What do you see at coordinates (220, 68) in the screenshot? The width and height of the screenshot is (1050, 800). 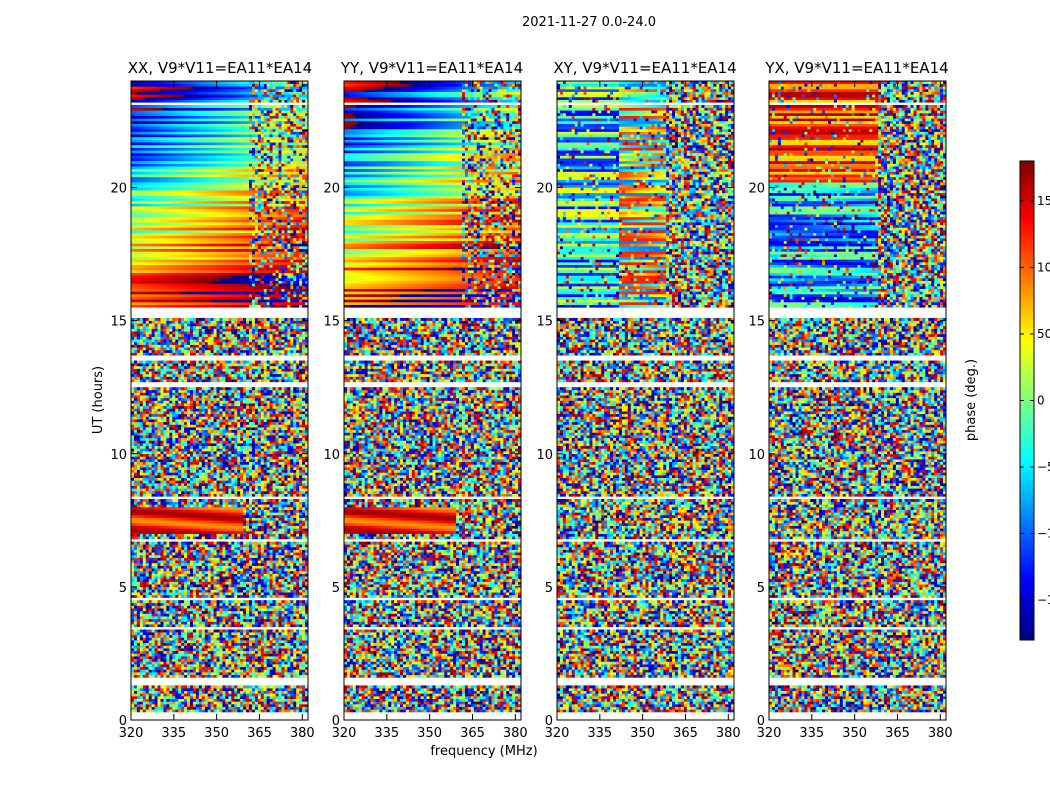 I see `panel-title: XX, V9*V11=EA11*EA14` at bounding box center [220, 68].